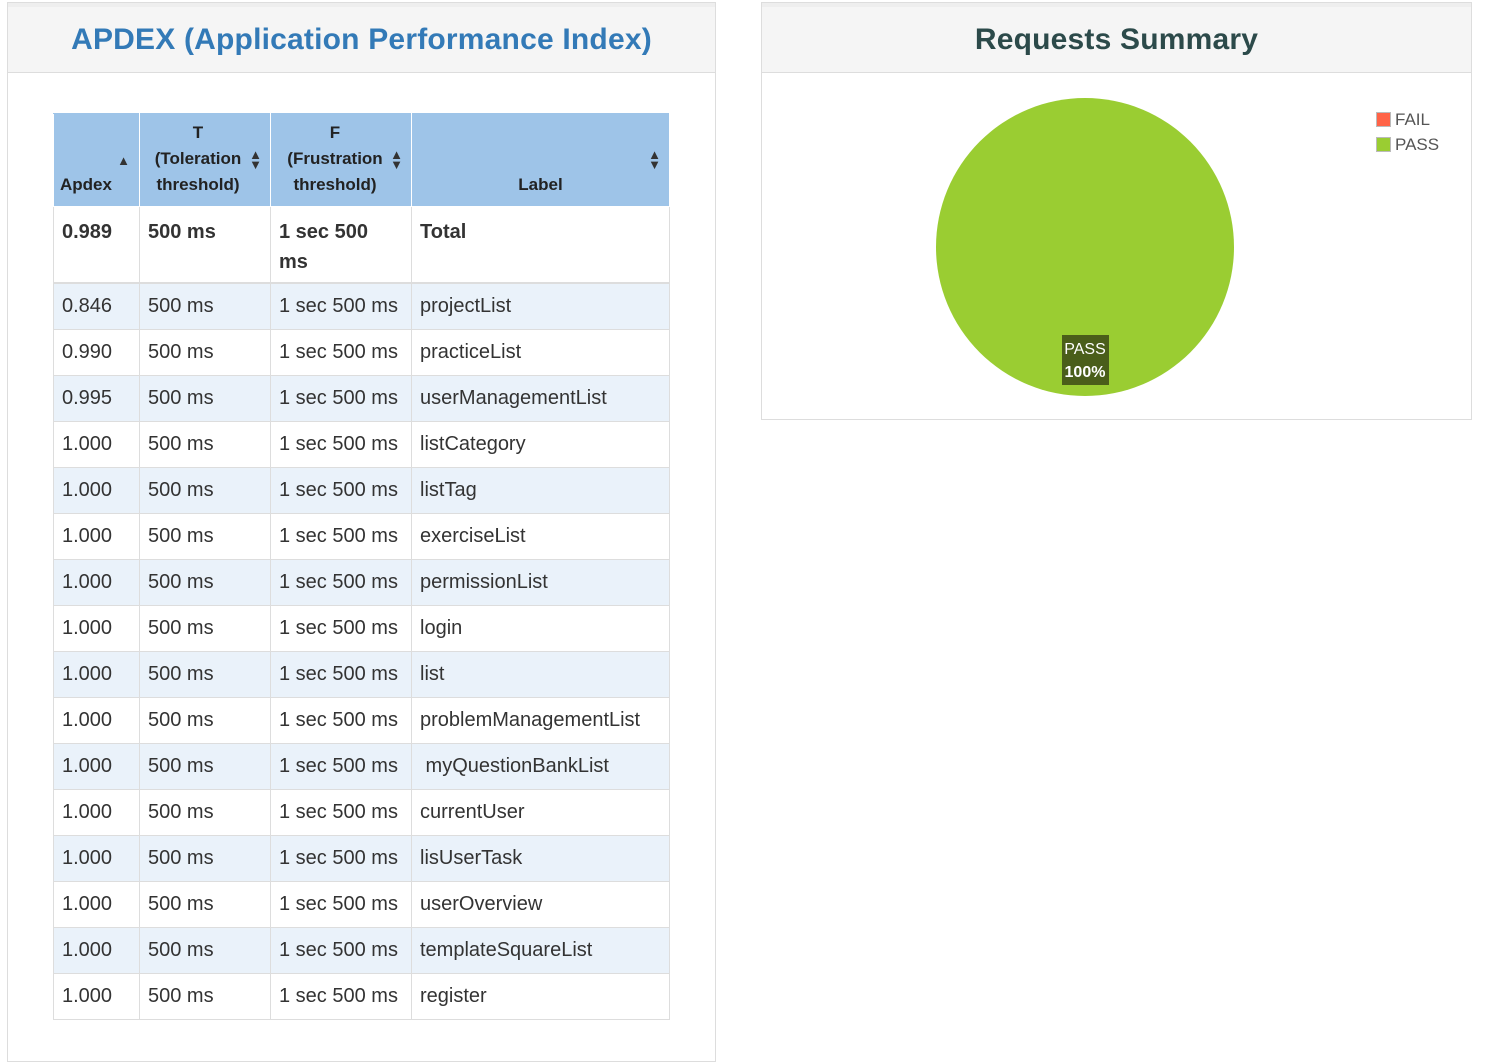 The image size is (1510, 1062). I want to click on total-toleration: 500 ms, so click(205, 245).